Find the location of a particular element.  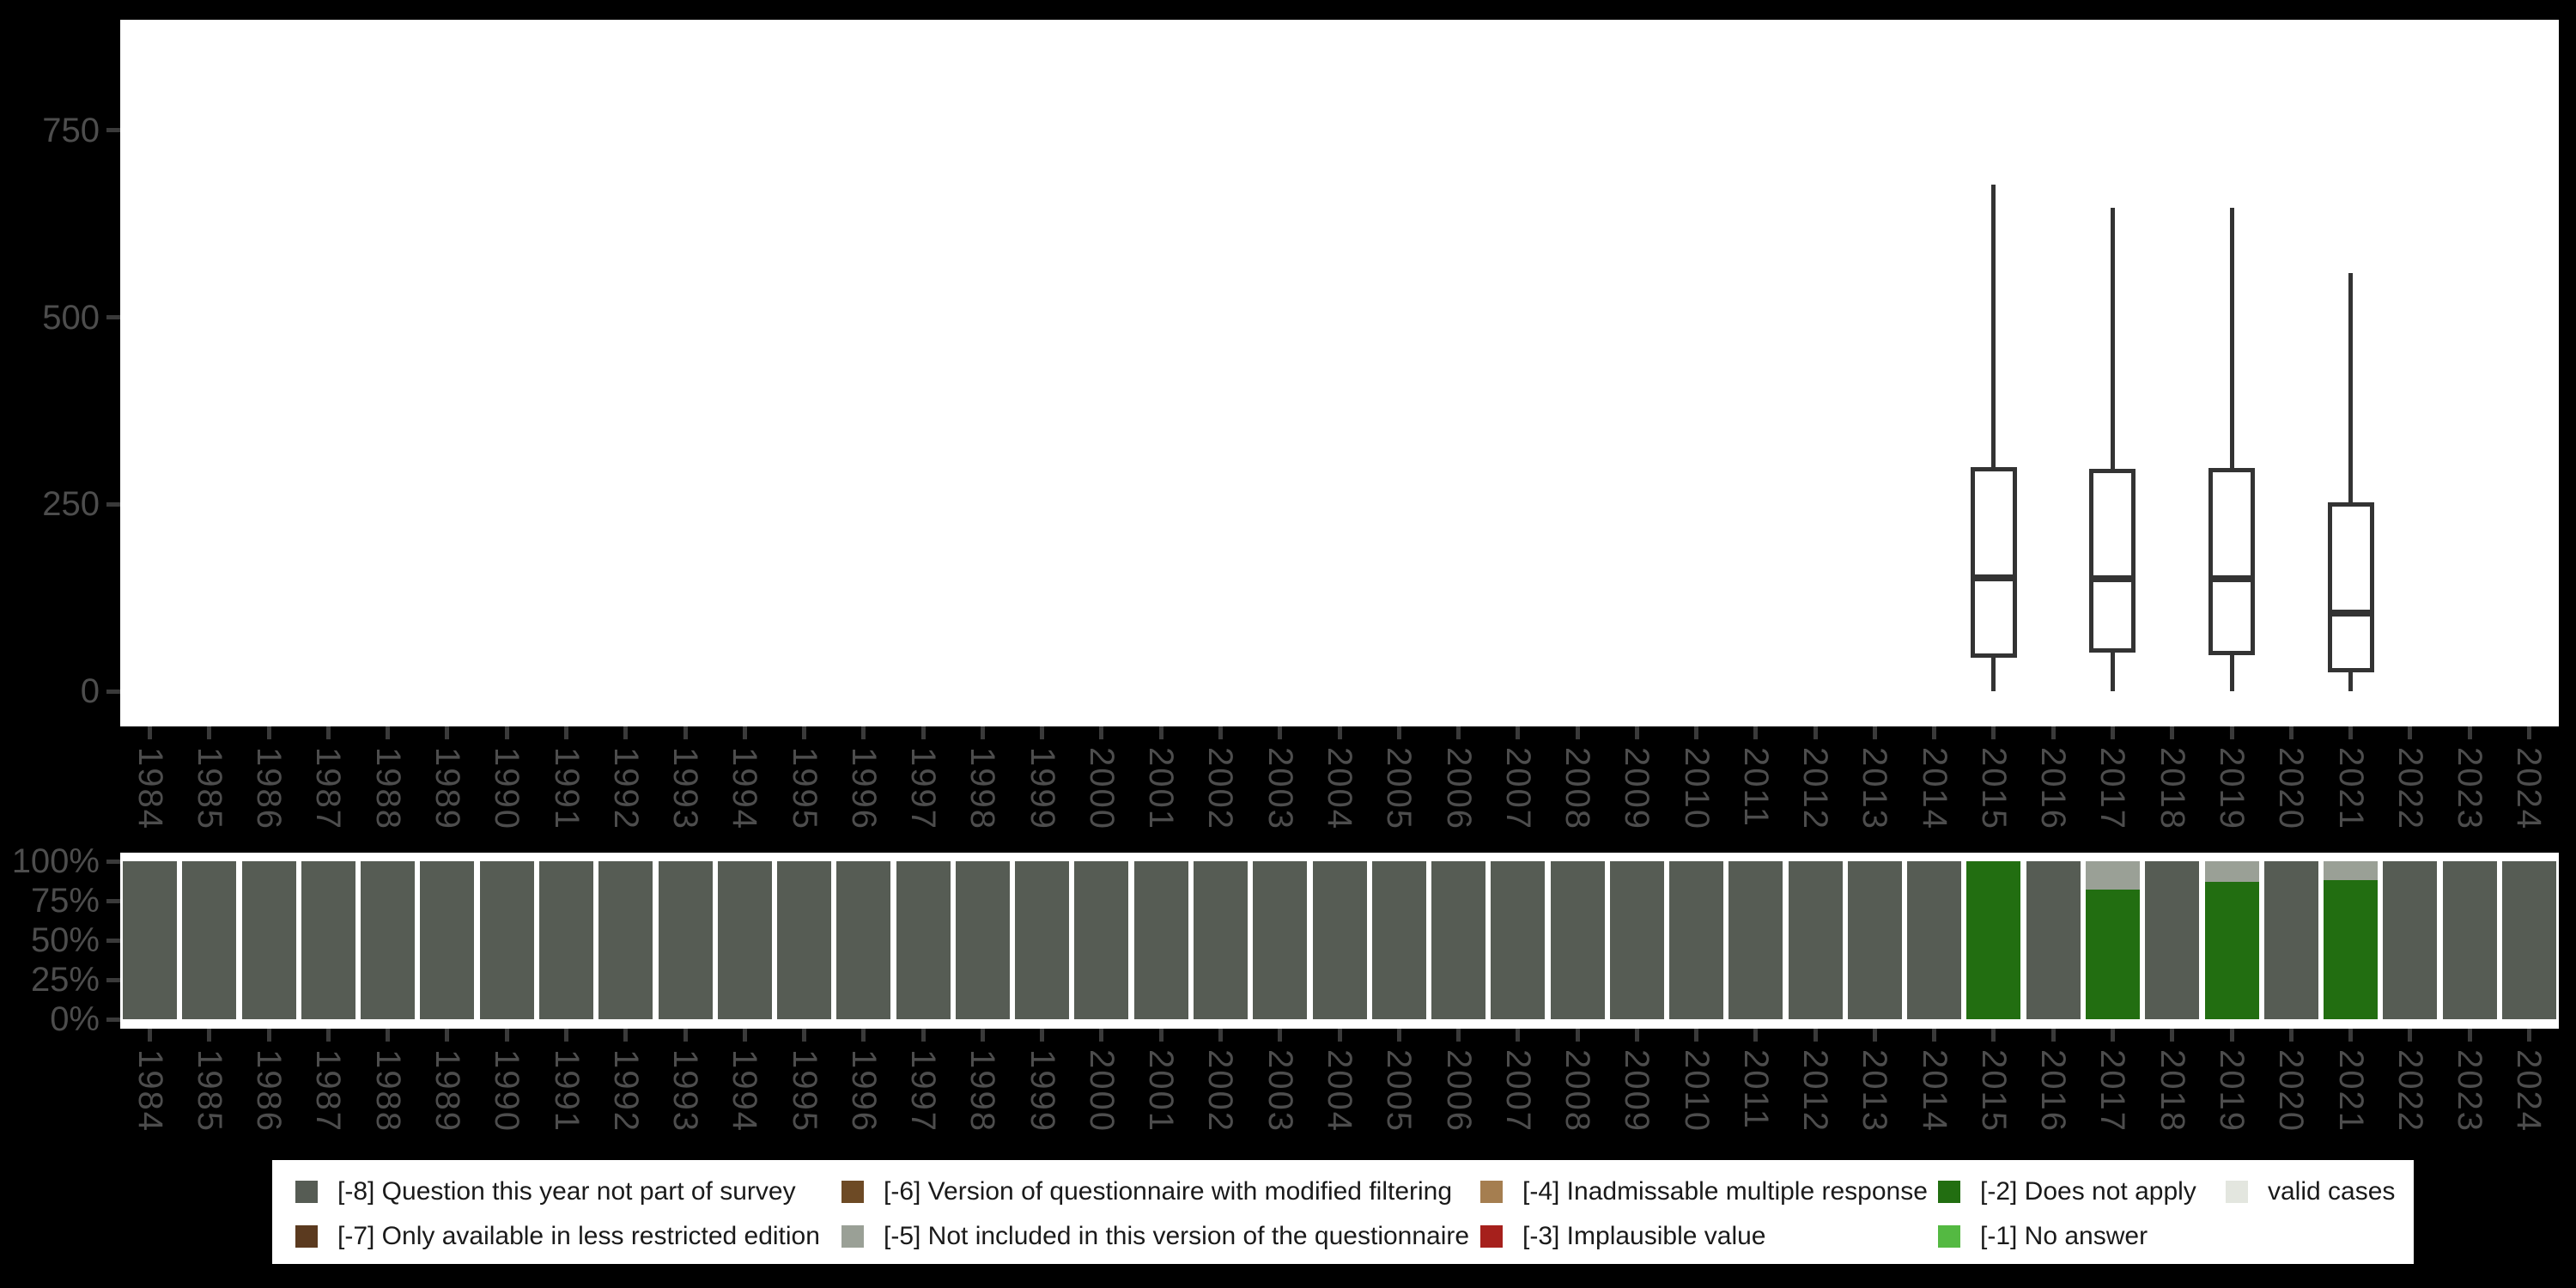

x-tick-label-text: 1991 is located at coordinates (566, 1091).